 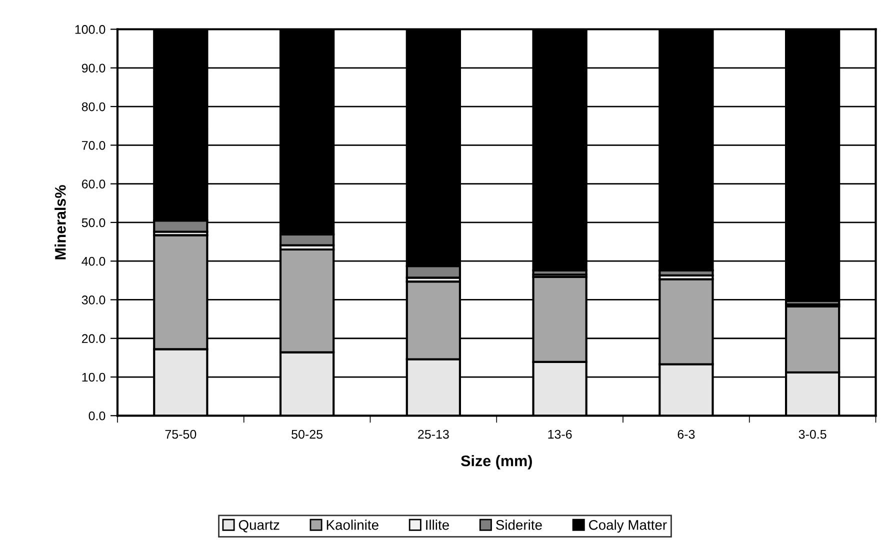 I want to click on y-tick-label: 20.0, so click(x=94, y=339).